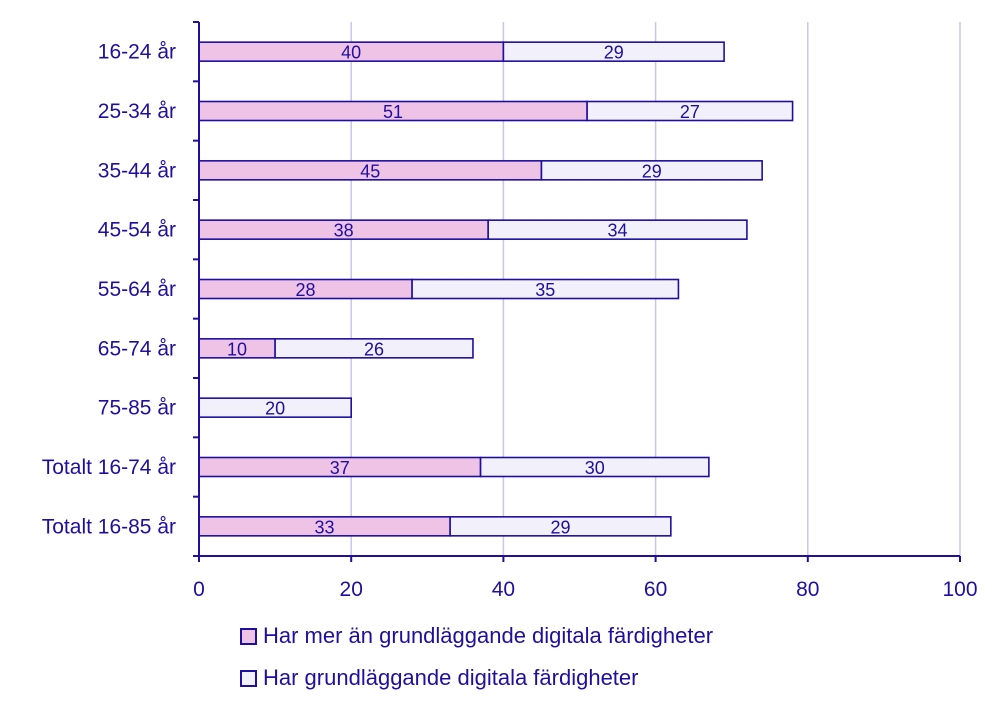 The image size is (1004, 710). I want to click on x-tick-label-60: 60, so click(655, 589).